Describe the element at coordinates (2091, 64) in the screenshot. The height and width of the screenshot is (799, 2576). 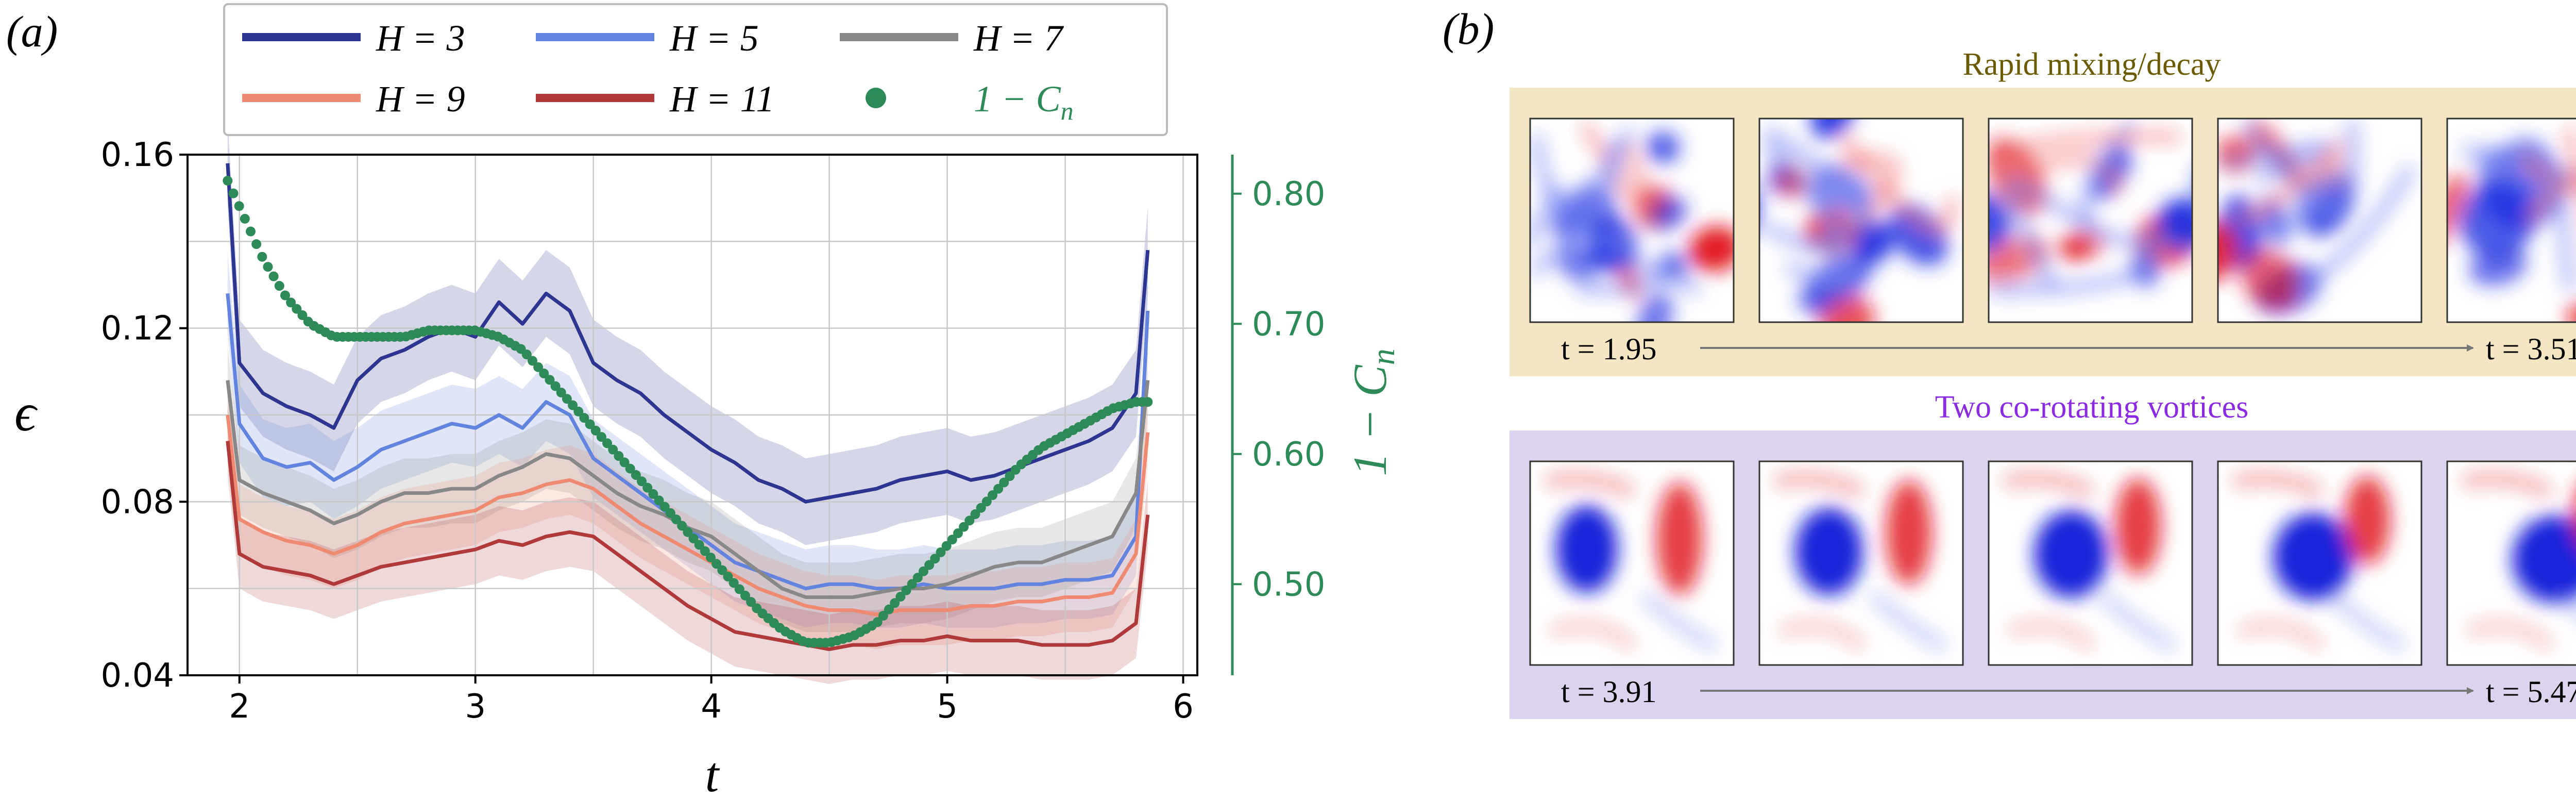
I see `snapshot-group-caption: Rapid mixing/decay` at that location.